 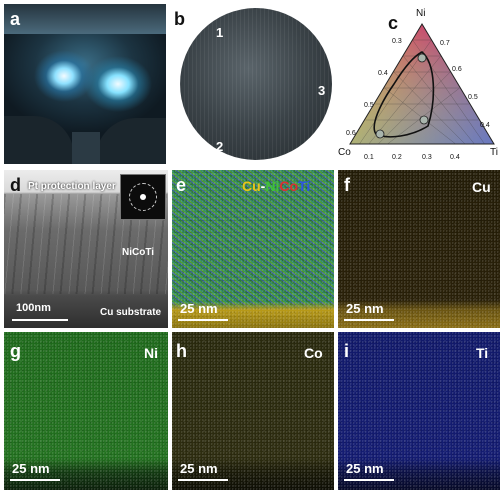 I want to click on panel-label-a: a, so click(x=15, y=19).